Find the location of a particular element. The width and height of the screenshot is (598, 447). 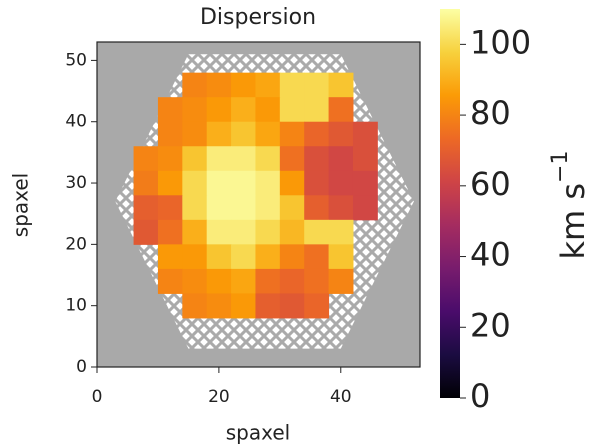

x-tick-label: 0 is located at coordinates (97, 397).